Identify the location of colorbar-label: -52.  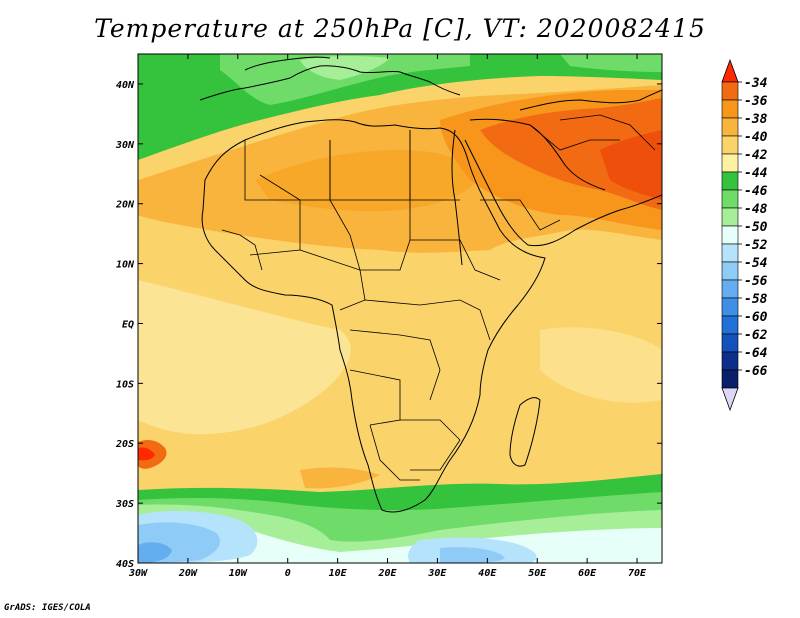
(756, 245).